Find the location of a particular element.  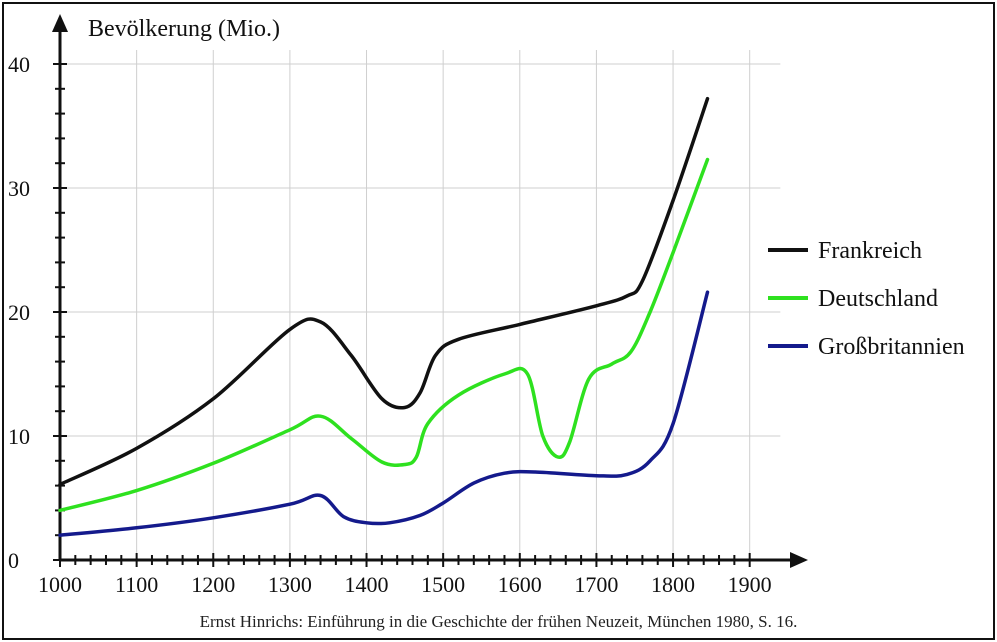

y-axis-label: Bevölkerung (Mio.) is located at coordinates (184, 29).